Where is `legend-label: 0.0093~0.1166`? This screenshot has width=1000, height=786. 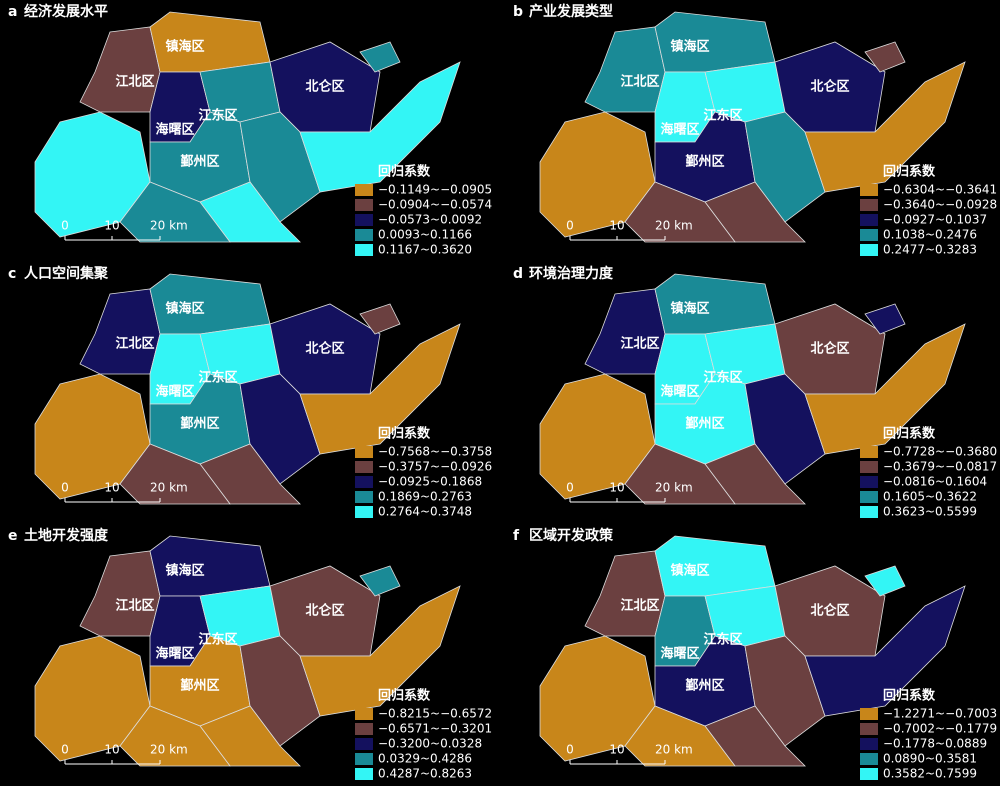 legend-label: 0.0093~0.1166 is located at coordinates (425, 235).